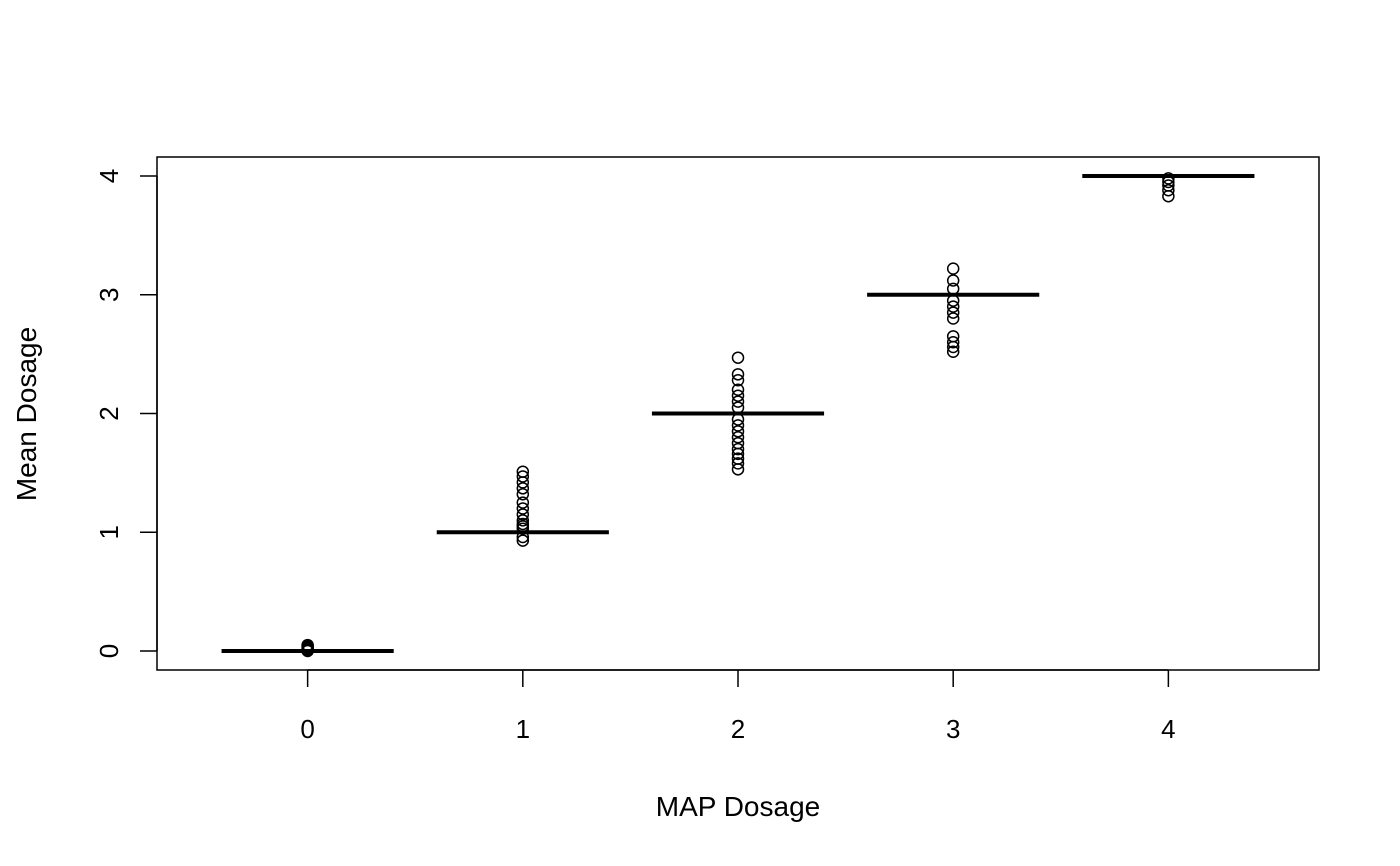 The image size is (1400, 866). I want to click on x-tick-label: 2, so click(738, 729).